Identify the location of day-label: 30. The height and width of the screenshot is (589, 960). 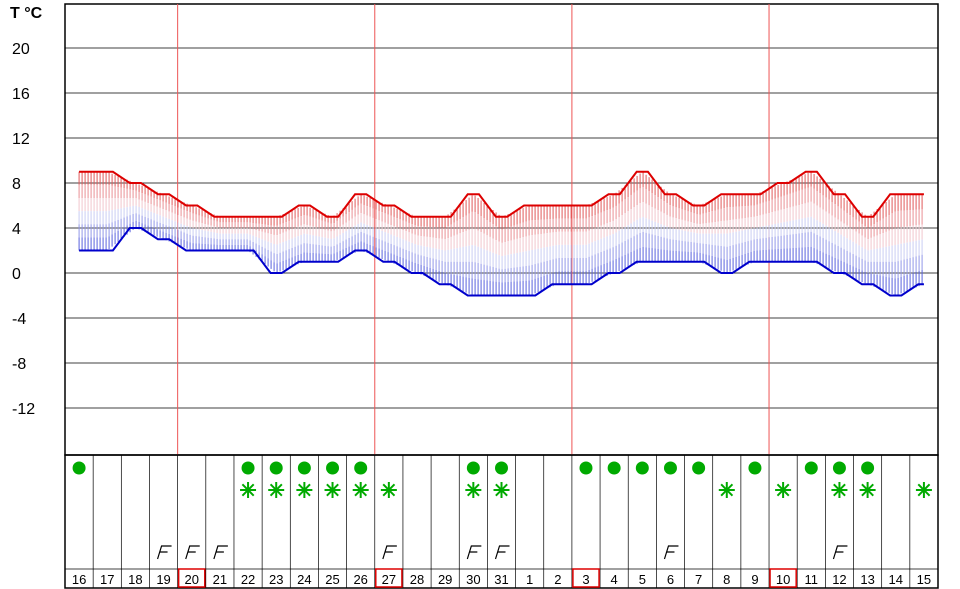
(473, 579).